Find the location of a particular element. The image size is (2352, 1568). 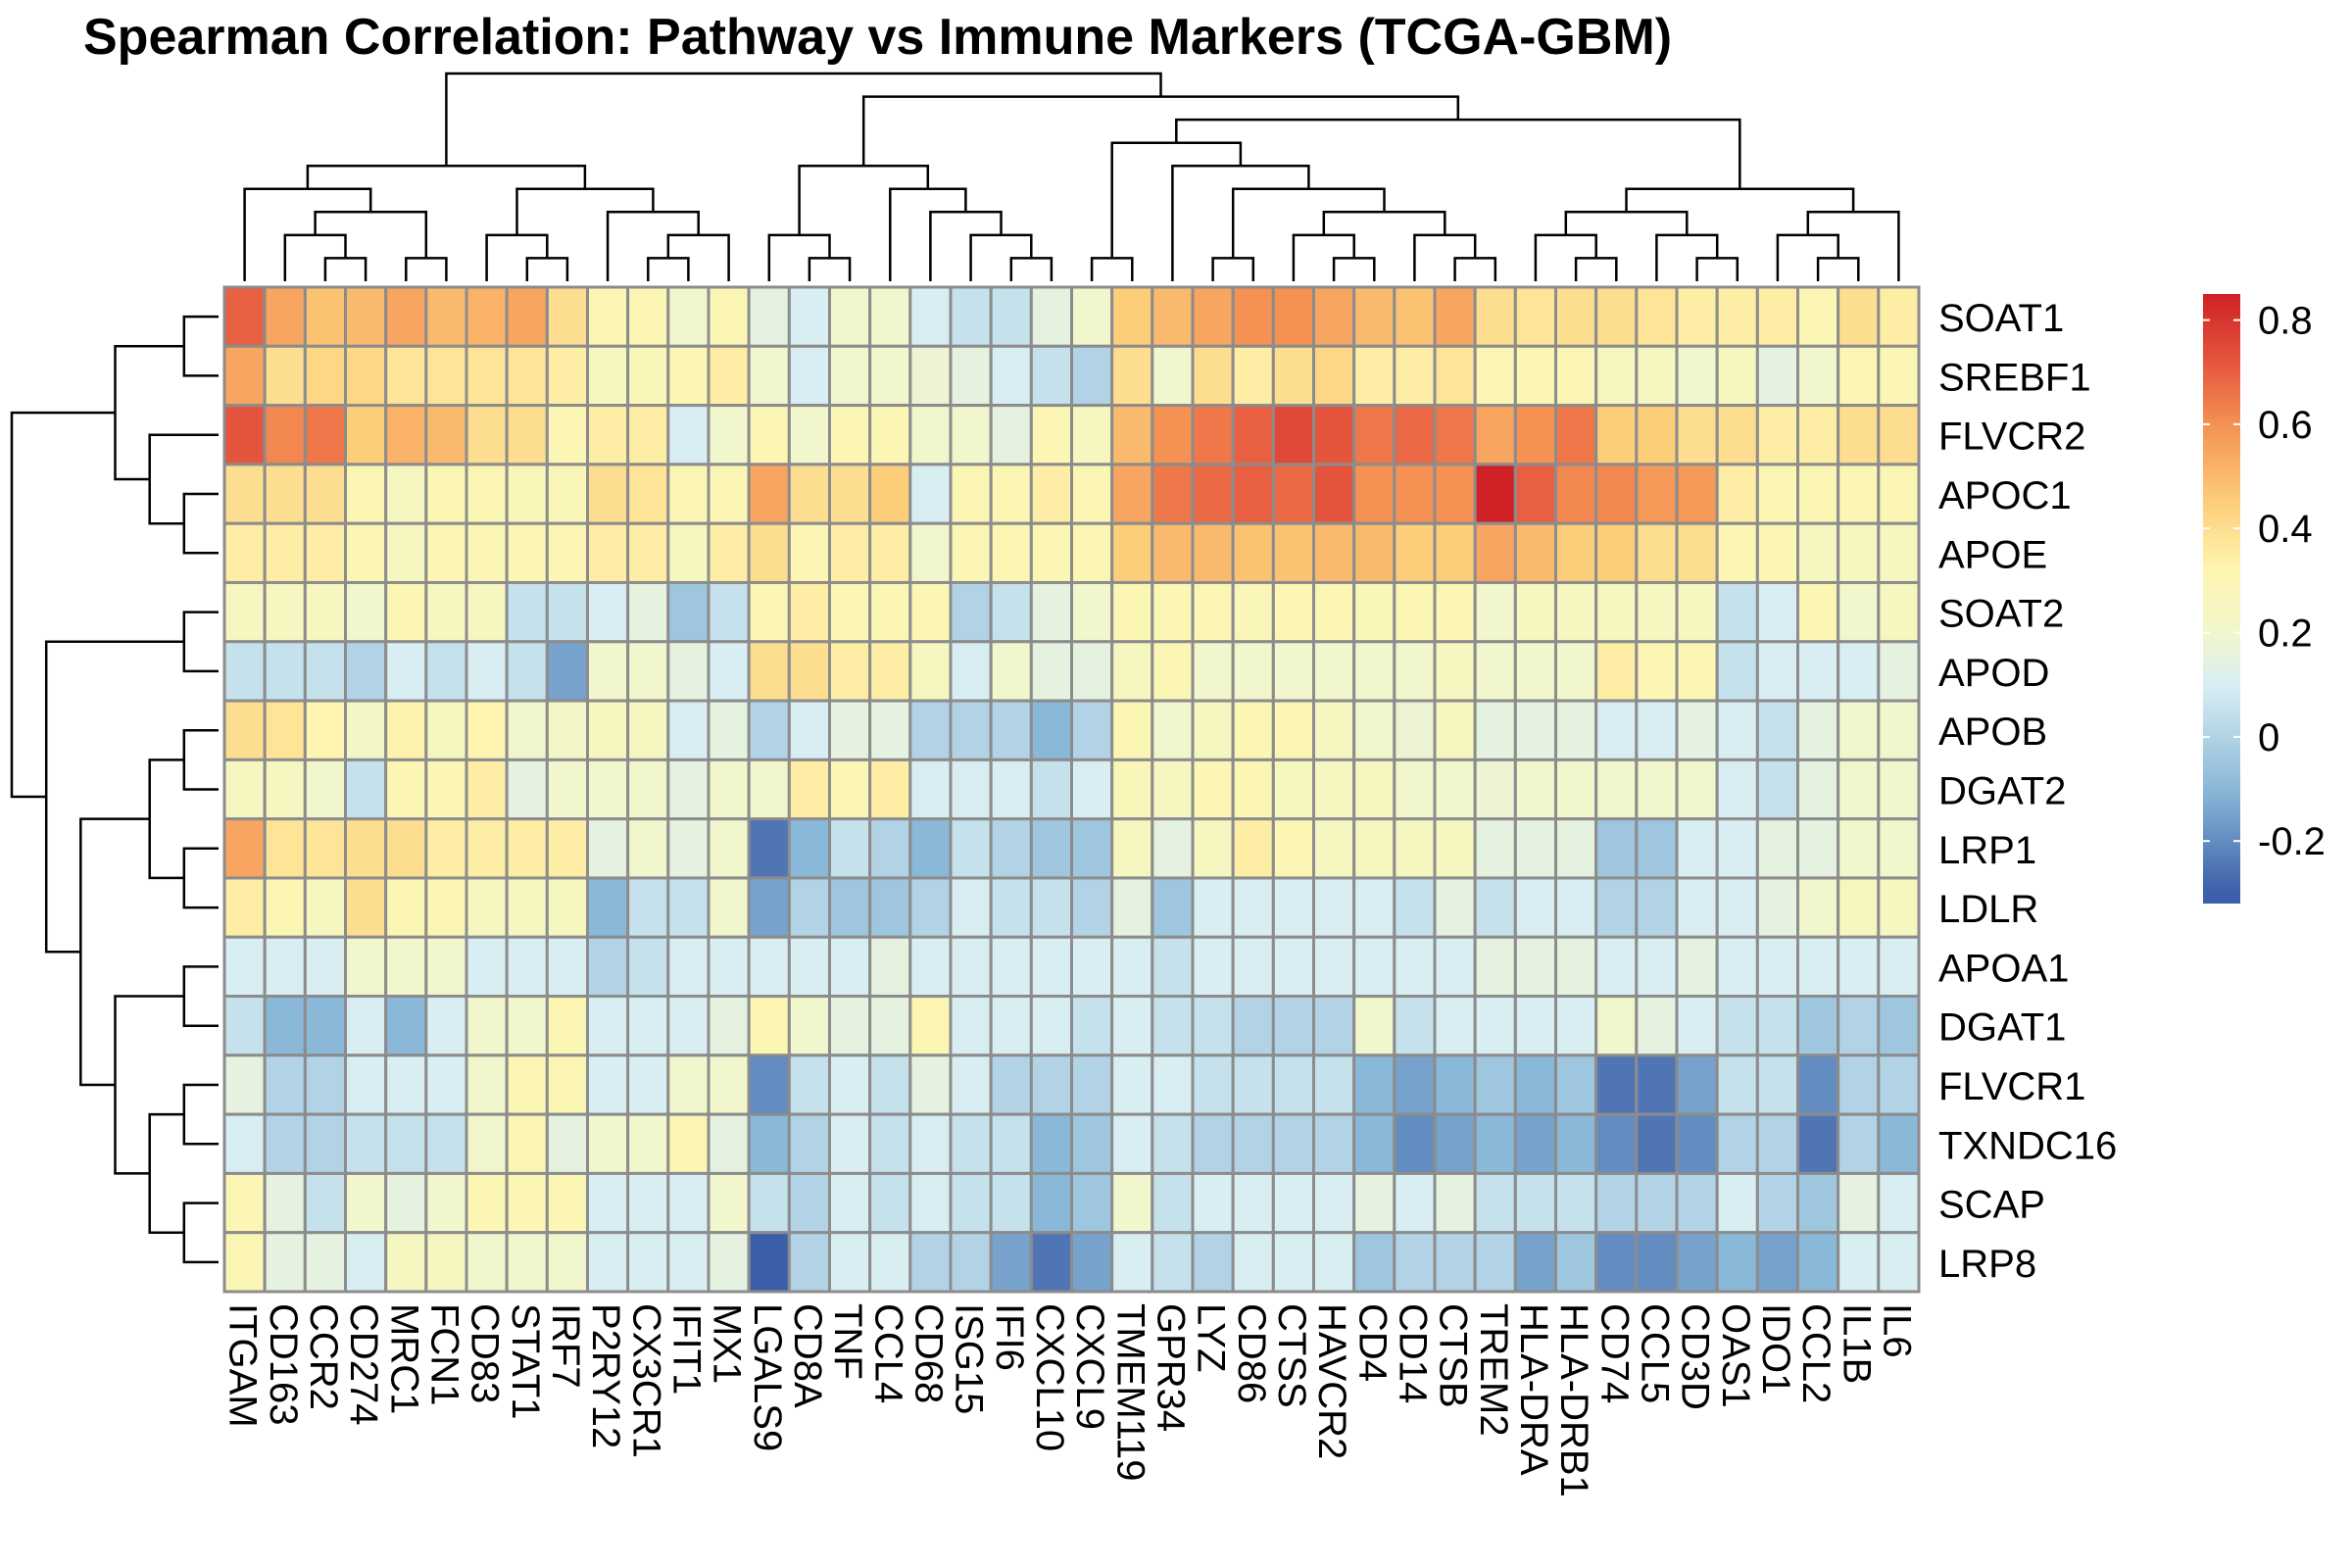

column-label: CD4 is located at coordinates (1372, 1342).